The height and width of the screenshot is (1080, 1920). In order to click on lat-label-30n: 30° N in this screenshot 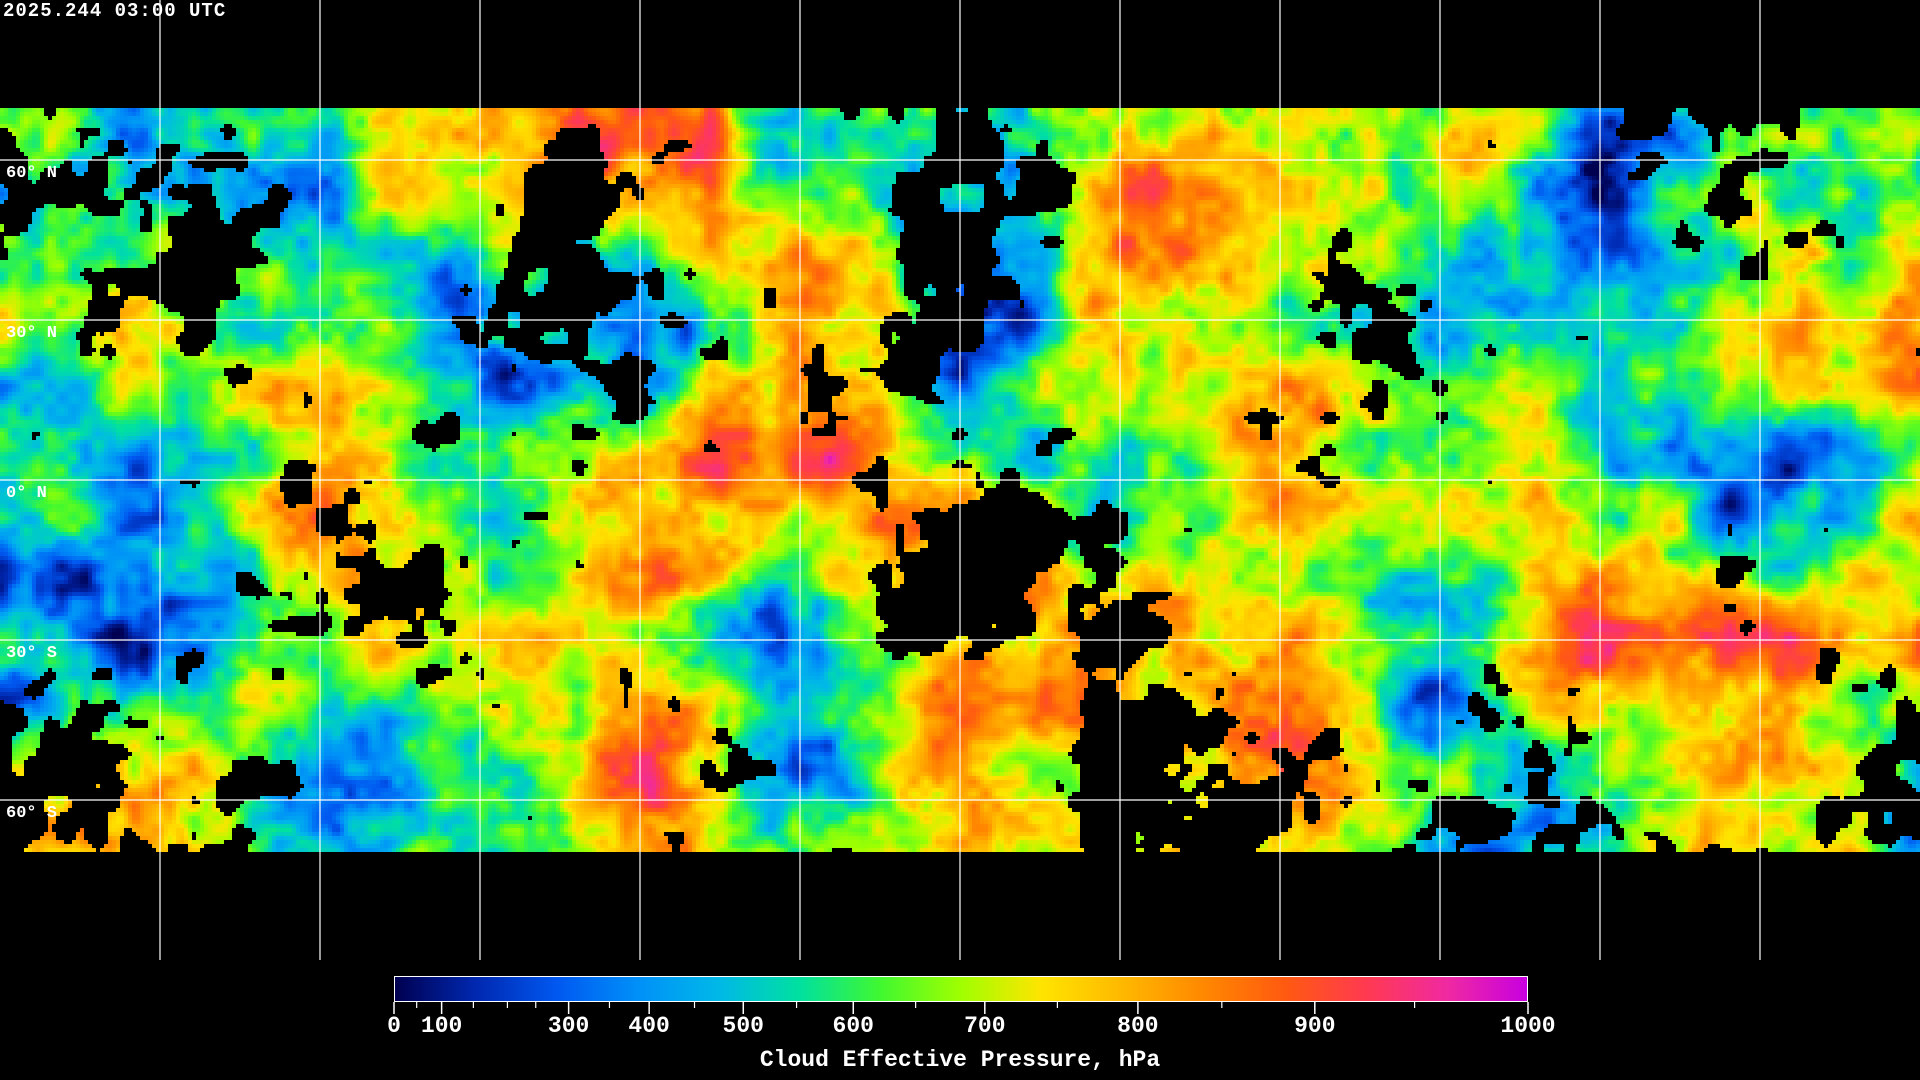, I will do `click(32, 333)`.